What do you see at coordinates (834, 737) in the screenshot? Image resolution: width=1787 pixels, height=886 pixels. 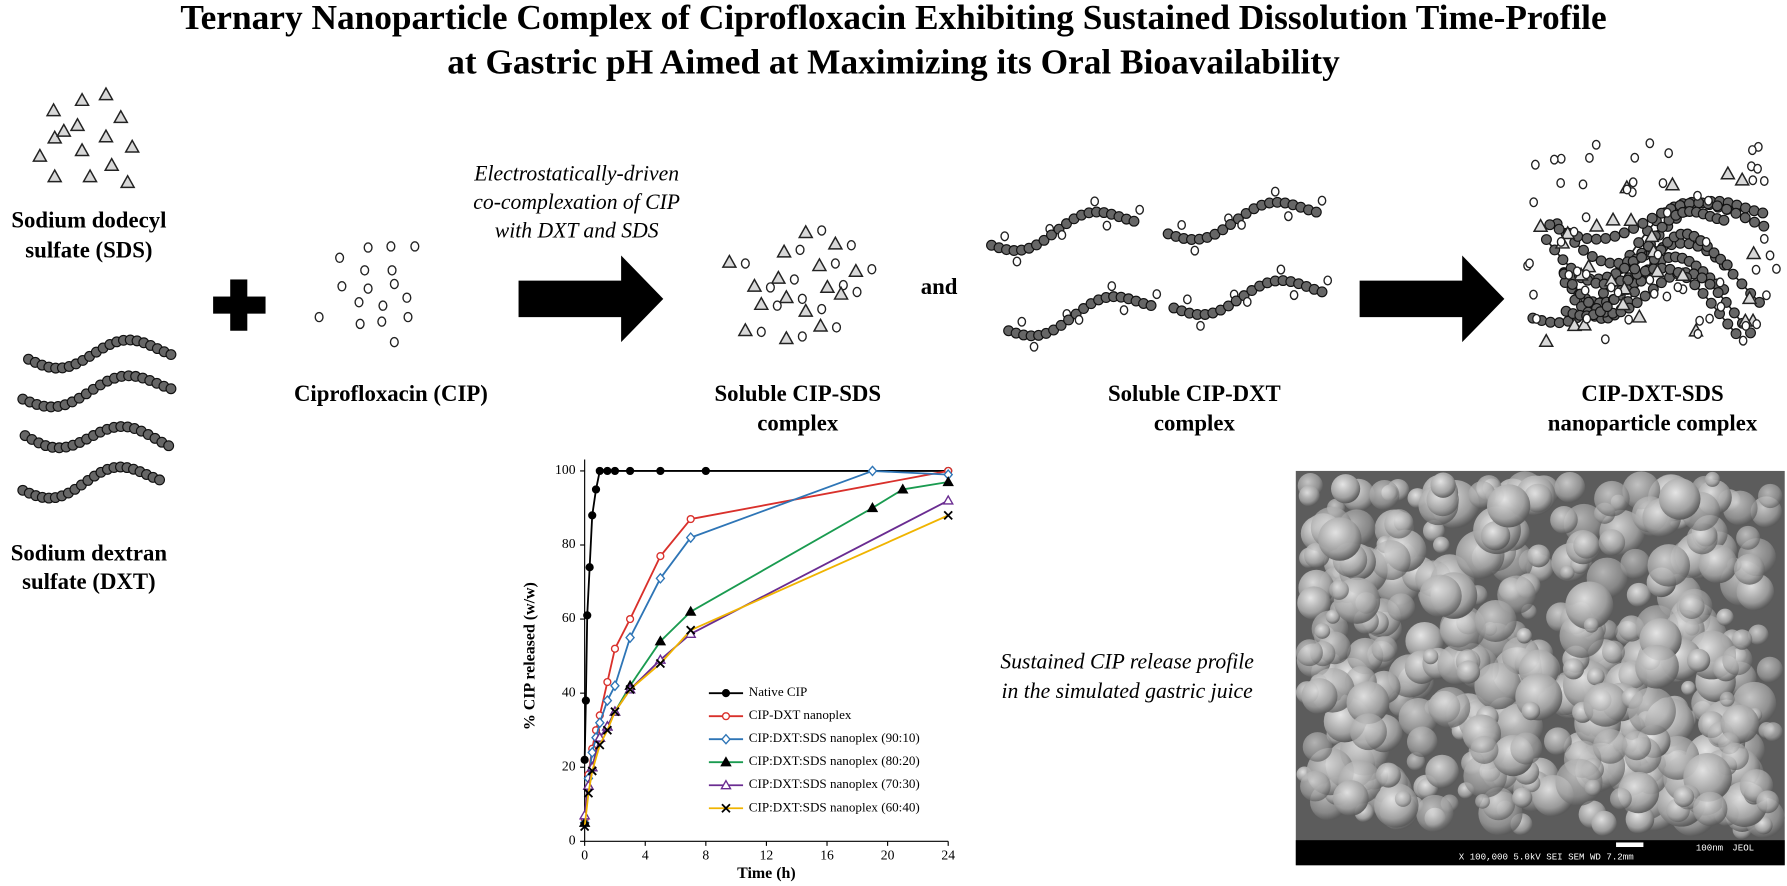 I see `legend-label: CIP:DXT:SDS nanoplex (90:10)` at bounding box center [834, 737].